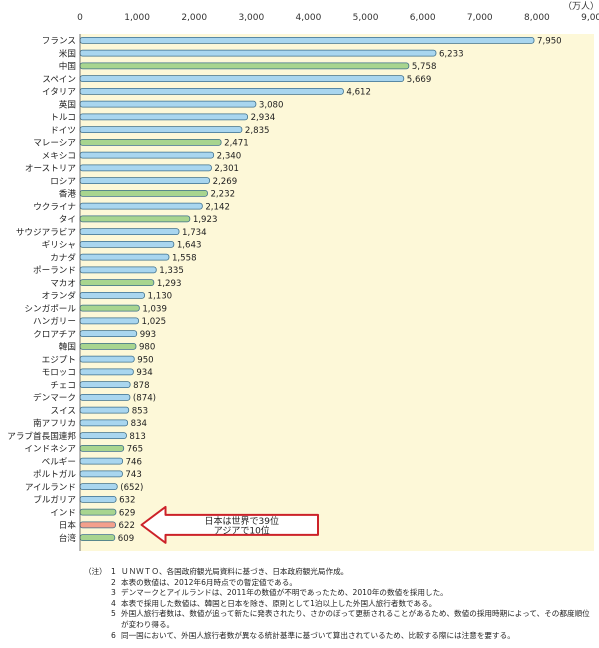 The height and width of the screenshot is (648, 599). Describe the element at coordinates (242, 521) in the screenshot. I see `annotation-line1: 日本は世界で39位` at that location.